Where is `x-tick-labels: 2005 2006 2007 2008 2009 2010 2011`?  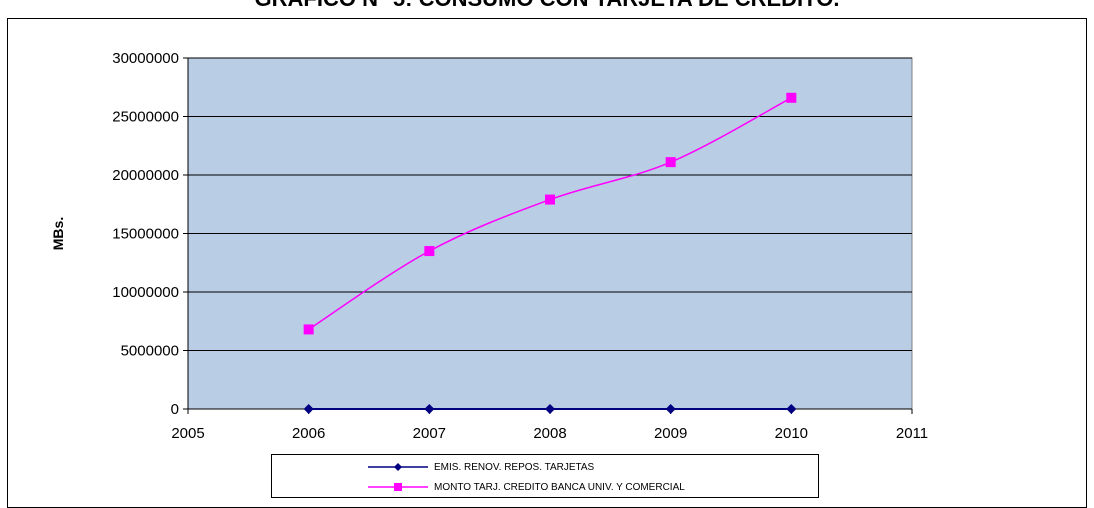
x-tick-labels: 2005 2006 2007 2008 2009 2010 2011 is located at coordinates (549, 433).